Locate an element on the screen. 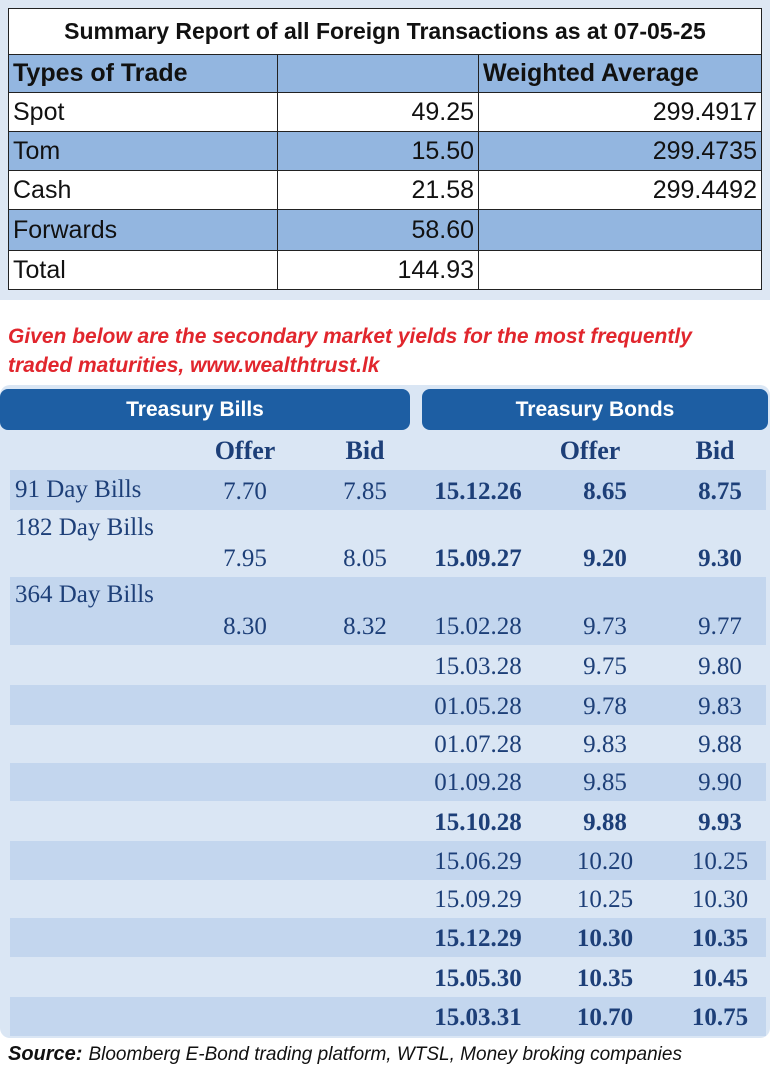 The image size is (770, 1074). value-cell: 144.93 is located at coordinates (378, 270).